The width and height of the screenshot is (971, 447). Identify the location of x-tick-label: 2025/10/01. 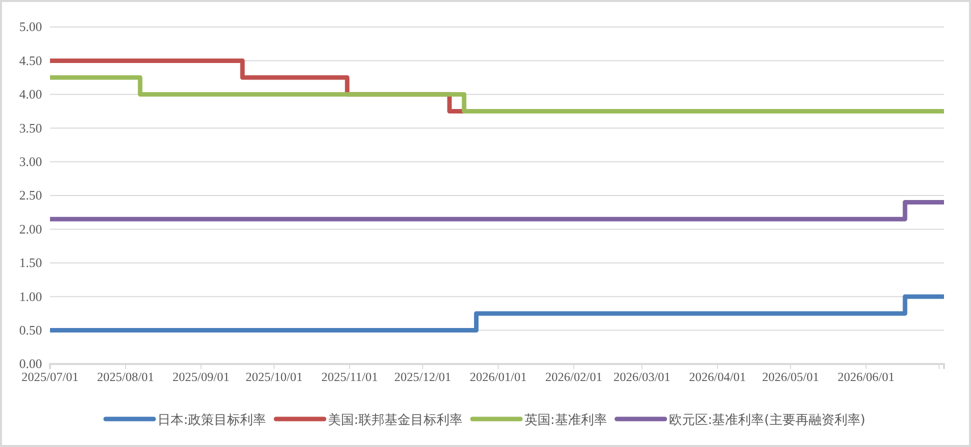
(274, 377).